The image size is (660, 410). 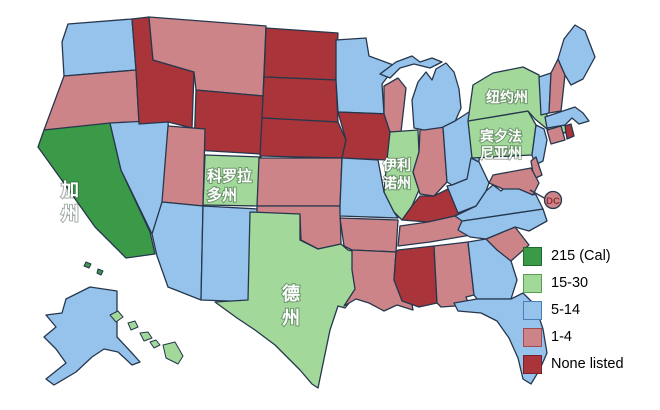 I want to click on state-missouri, so click(x=369, y=188).